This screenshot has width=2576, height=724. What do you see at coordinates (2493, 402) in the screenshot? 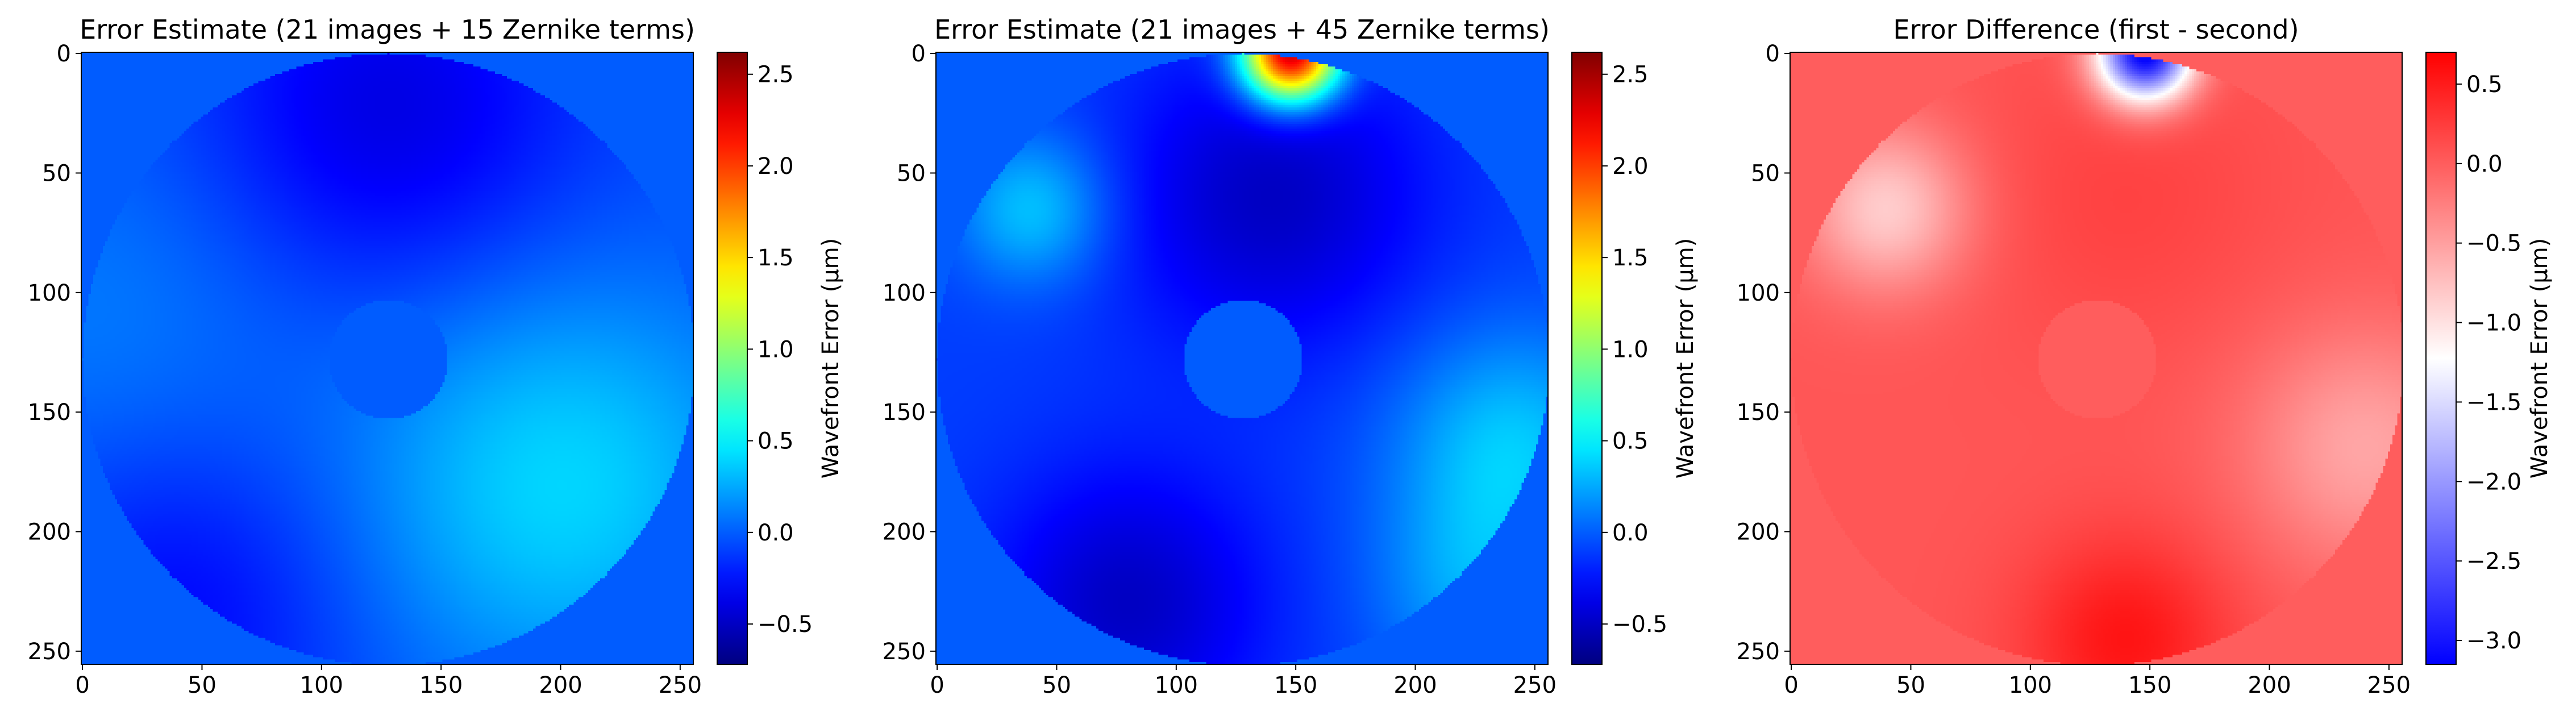
I see `colorbar-tick-label: −1.5` at bounding box center [2493, 402].